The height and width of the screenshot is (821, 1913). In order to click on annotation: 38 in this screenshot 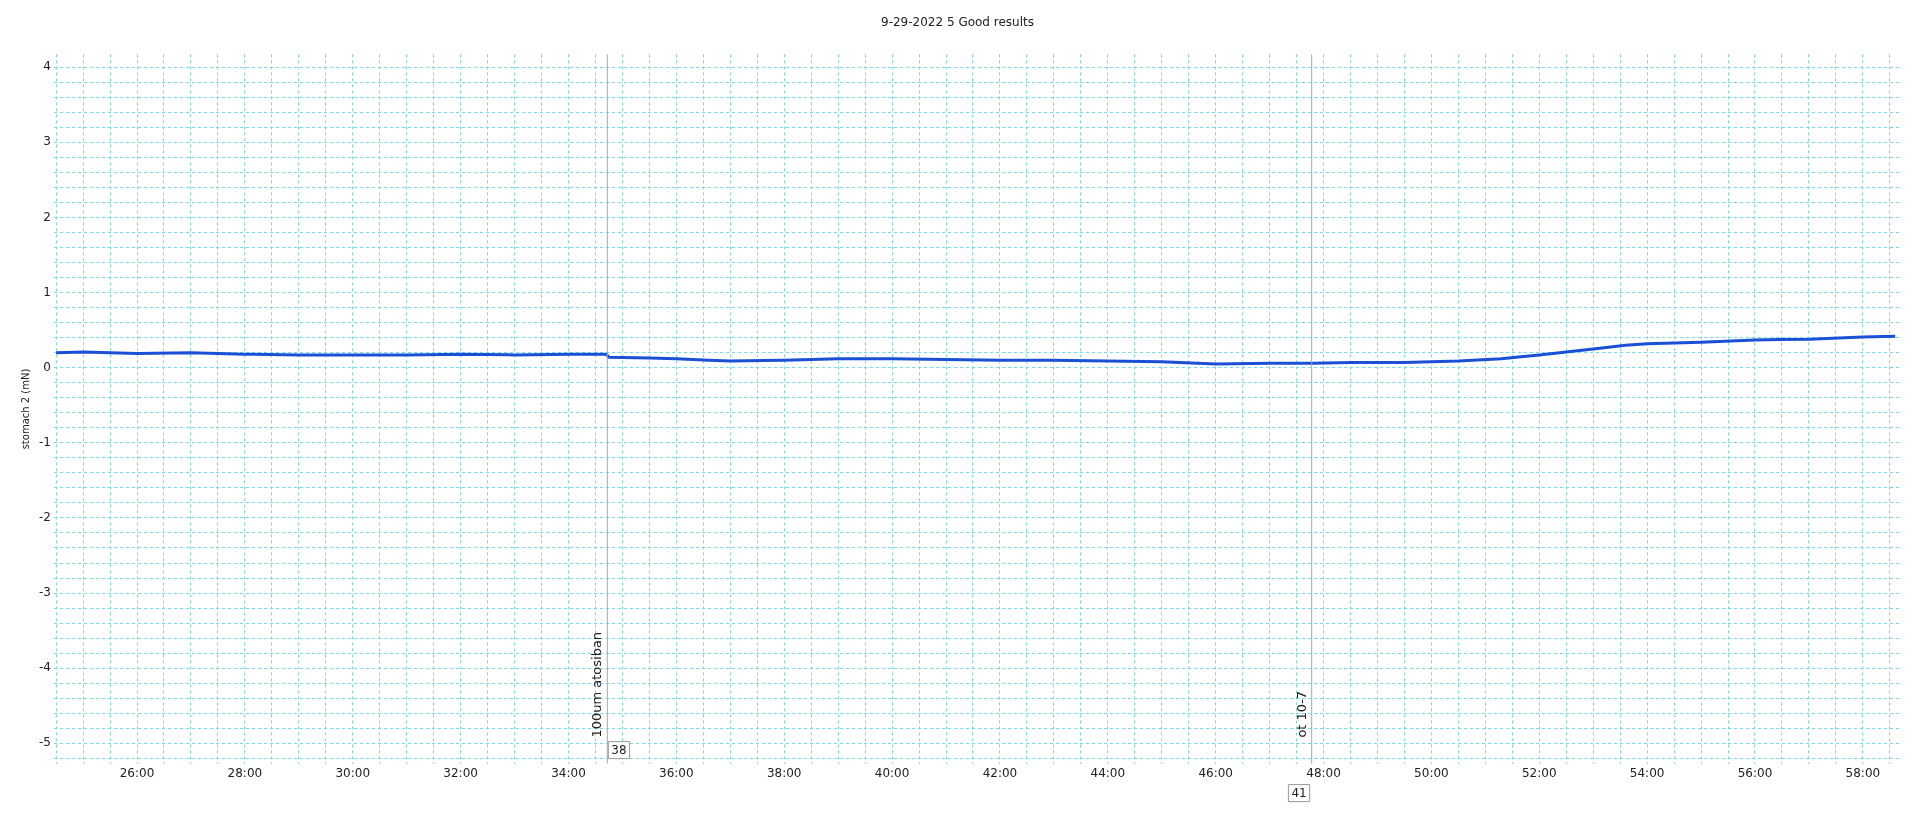, I will do `click(619, 749)`.